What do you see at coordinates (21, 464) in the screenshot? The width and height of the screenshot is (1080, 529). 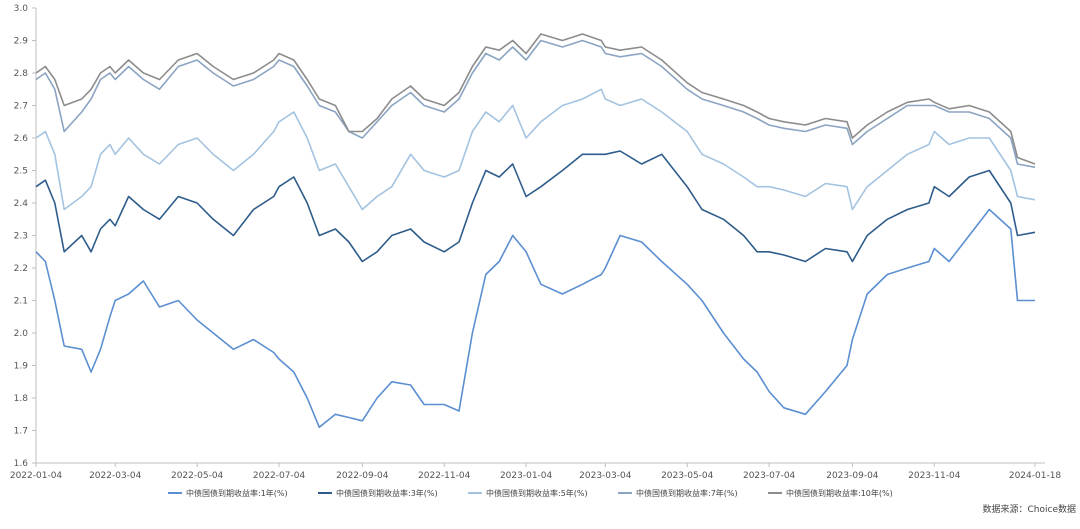 I see `y-tick-label: 1.6` at bounding box center [21, 464].